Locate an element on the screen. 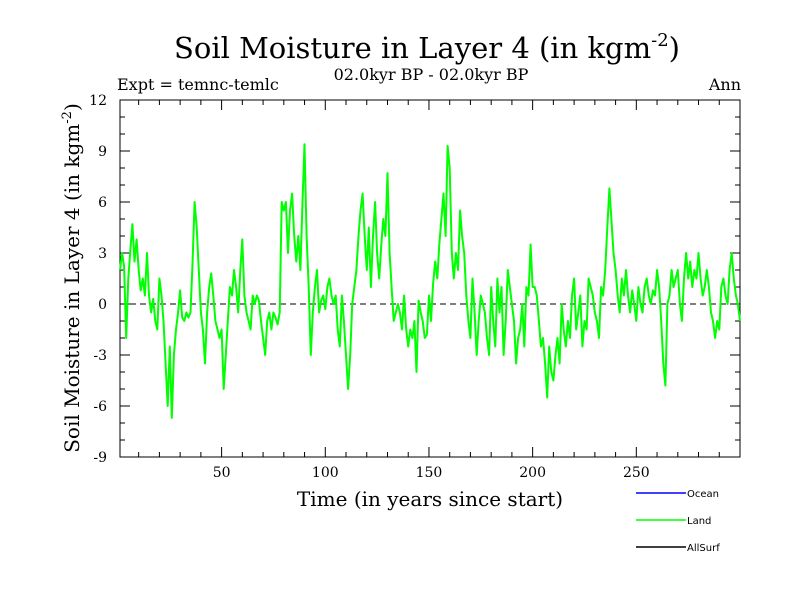  y-tick-label: -9 is located at coordinates (100, 458).